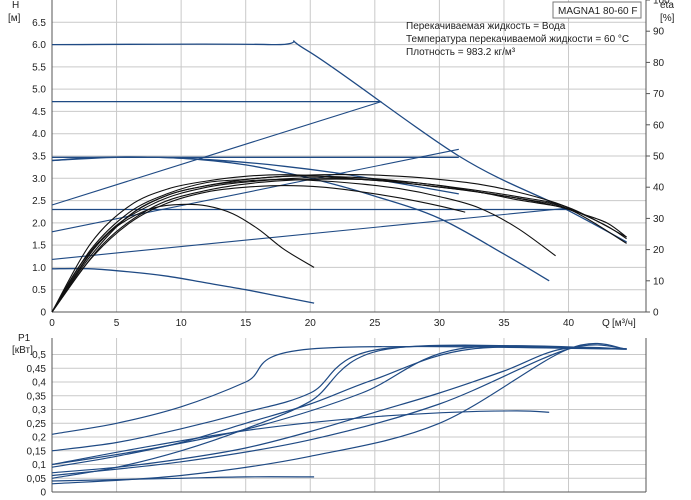 This screenshot has width=691, height=500. Describe the element at coordinates (311, 323) in the screenshot. I see `x-tick-label: 20` at that location.